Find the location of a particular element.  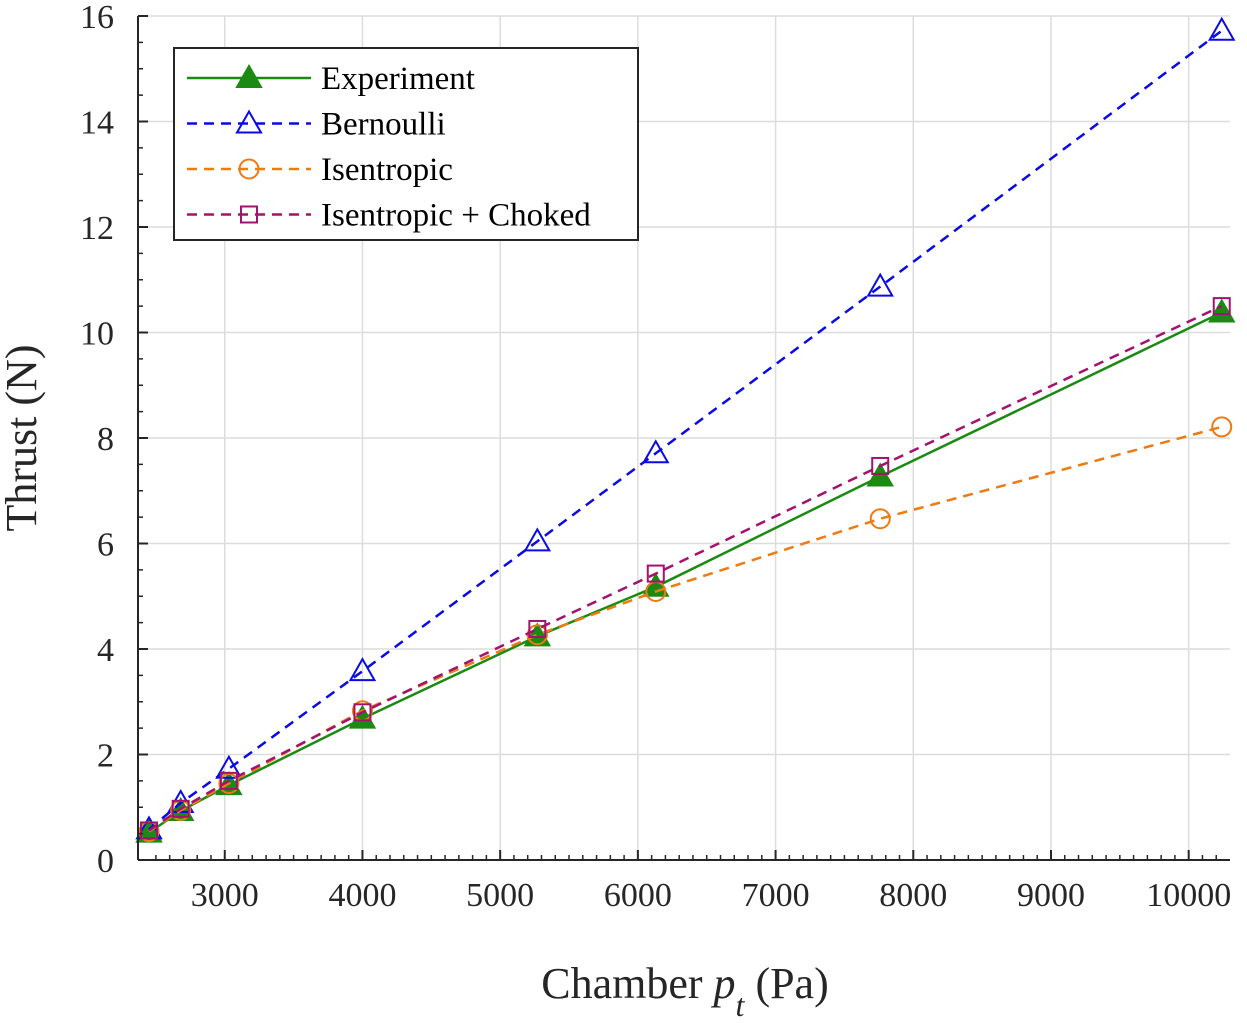

x-axis-label-unit: (Pa) is located at coordinates (786, 983).